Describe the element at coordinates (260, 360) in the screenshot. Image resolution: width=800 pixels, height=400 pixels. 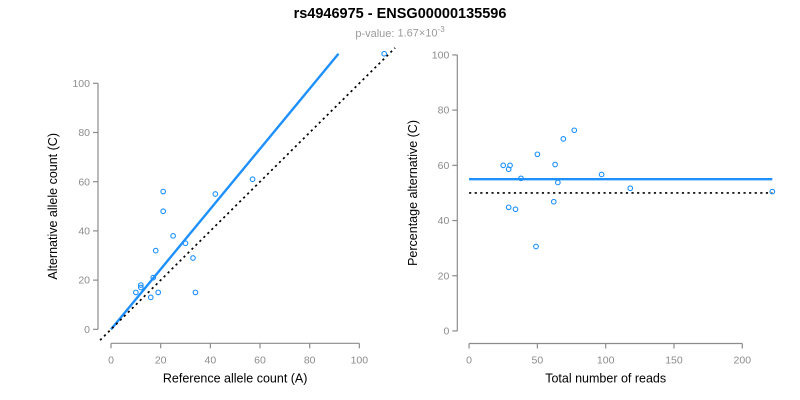
I see `x-tick-label: 60` at that location.